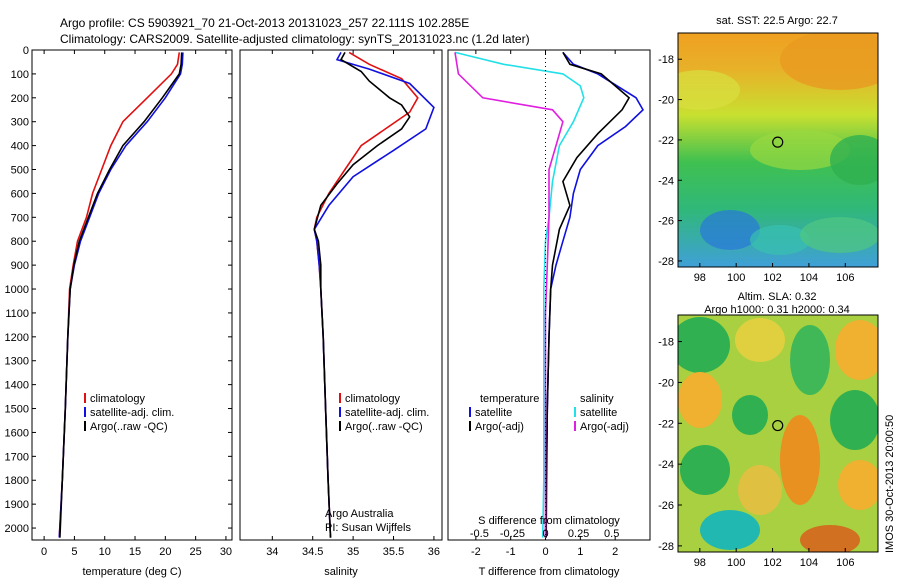  What do you see at coordinates (578, 534) in the screenshot?
I see `top-tick-label: 0.25` at bounding box center [578, 534].